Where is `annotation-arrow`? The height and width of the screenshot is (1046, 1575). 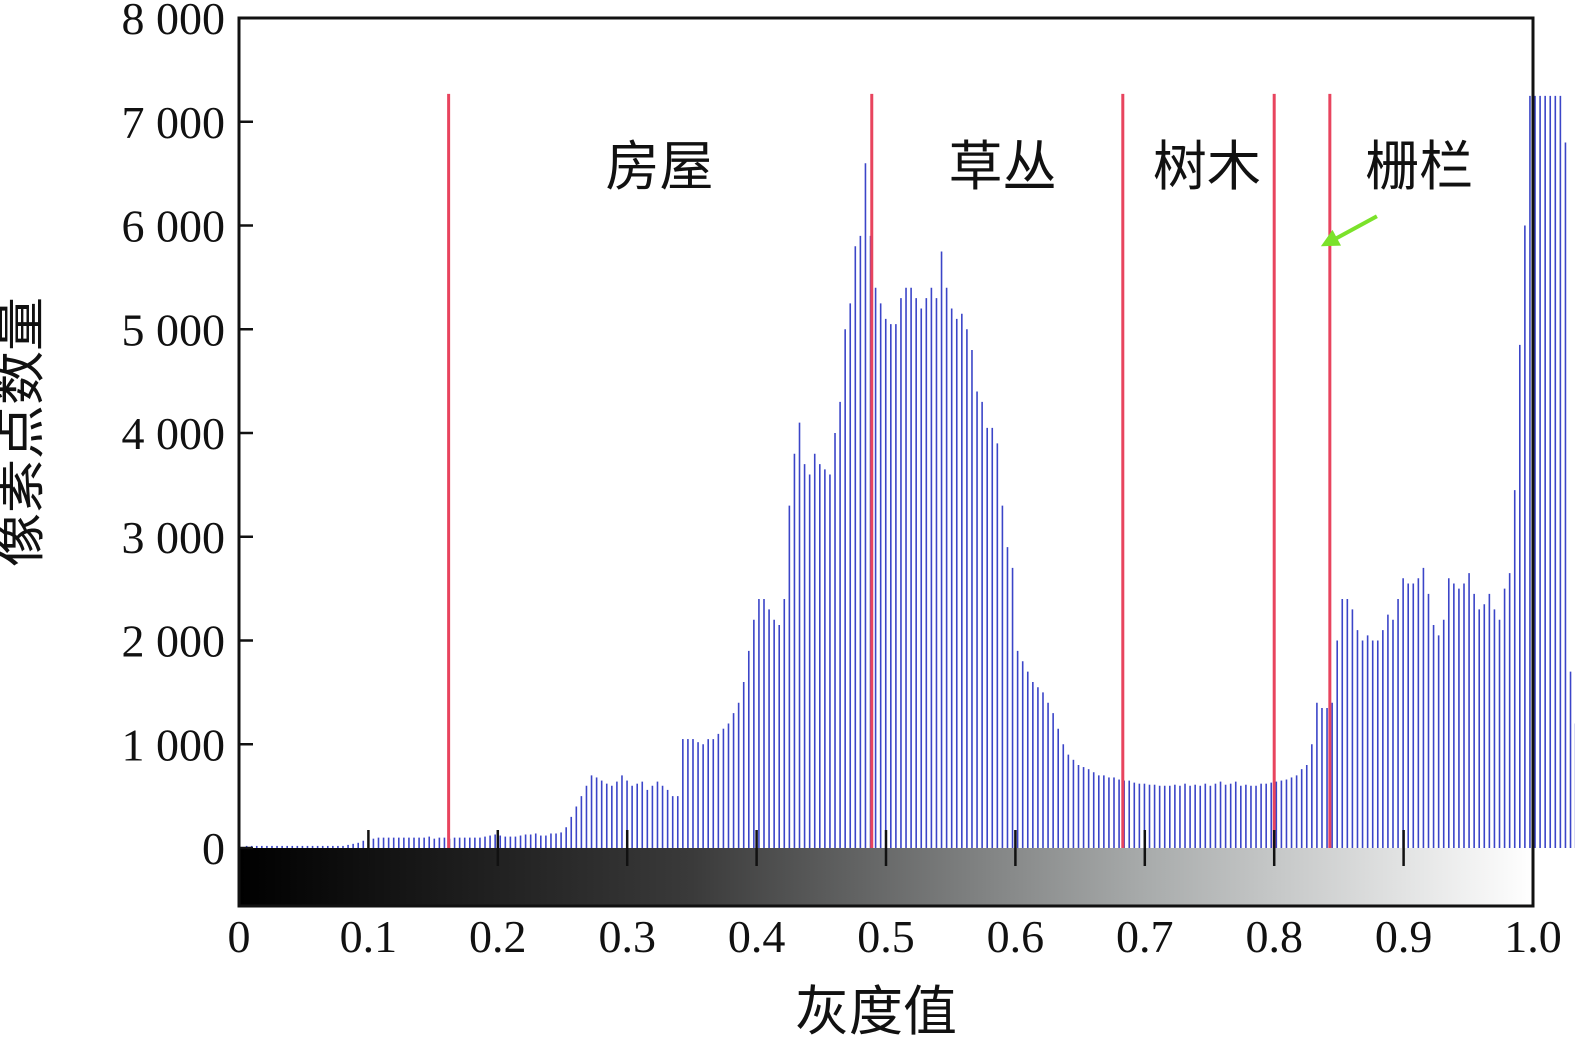
annotation-arrow is located at coordinates (1349, 230).